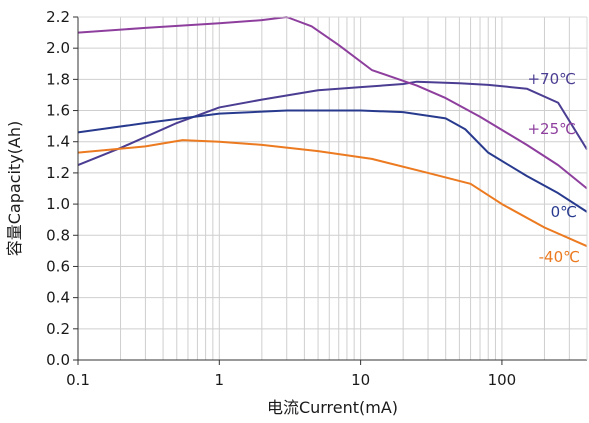 The width and height of the screenshot is (589, 423). Describe the element at coordinates (58, 17) in the screenshot. I see `y-tick-label: 2.2` at that location.